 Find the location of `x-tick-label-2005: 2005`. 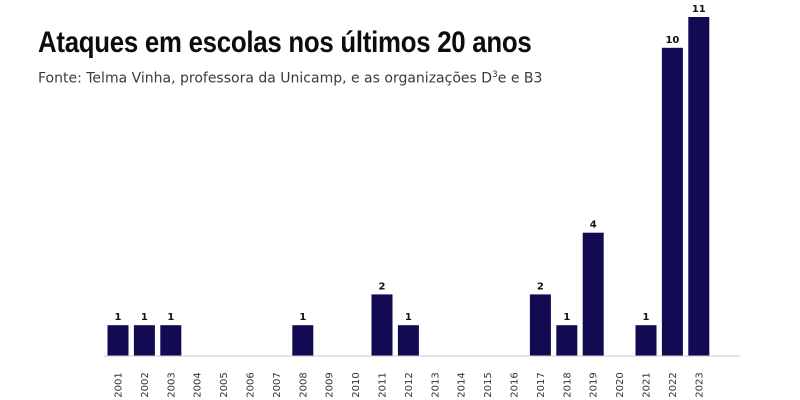

x-tick-label-2005: 2005 is located at coordinates (224, 384).